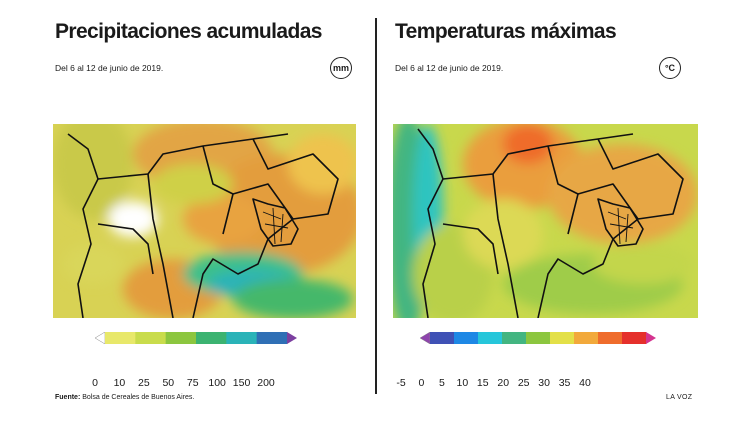  I want to click on temperature-scale-tick-label: 20, so click(503, 383).